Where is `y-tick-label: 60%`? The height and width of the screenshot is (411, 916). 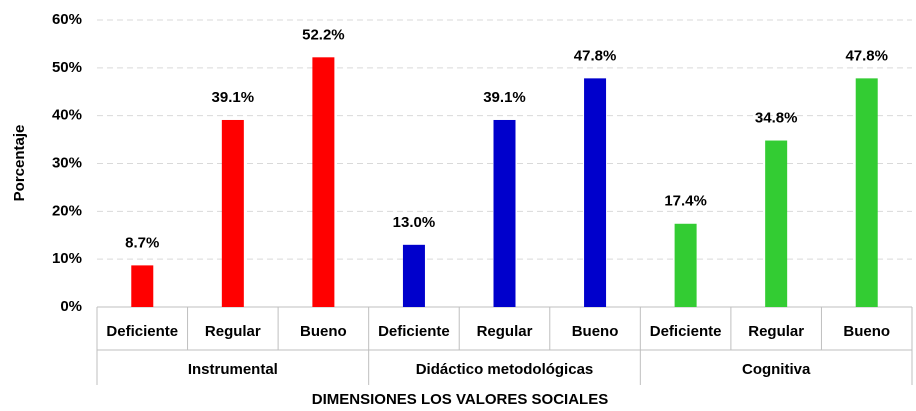
y-tick-label: 60% is located at coordinates (67, 19).